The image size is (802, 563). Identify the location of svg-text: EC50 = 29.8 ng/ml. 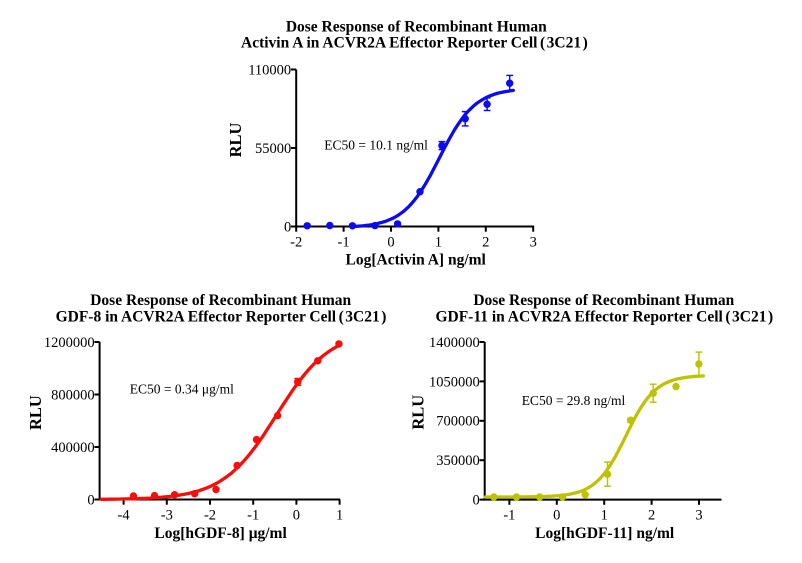
(574, 400).